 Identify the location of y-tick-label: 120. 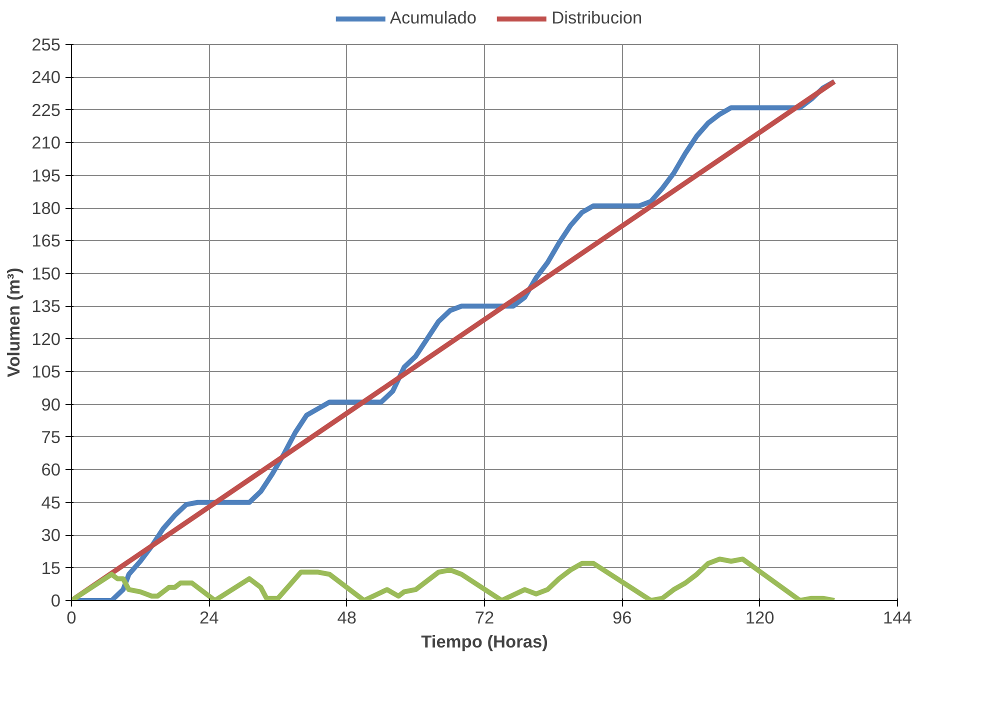
(46, 338).